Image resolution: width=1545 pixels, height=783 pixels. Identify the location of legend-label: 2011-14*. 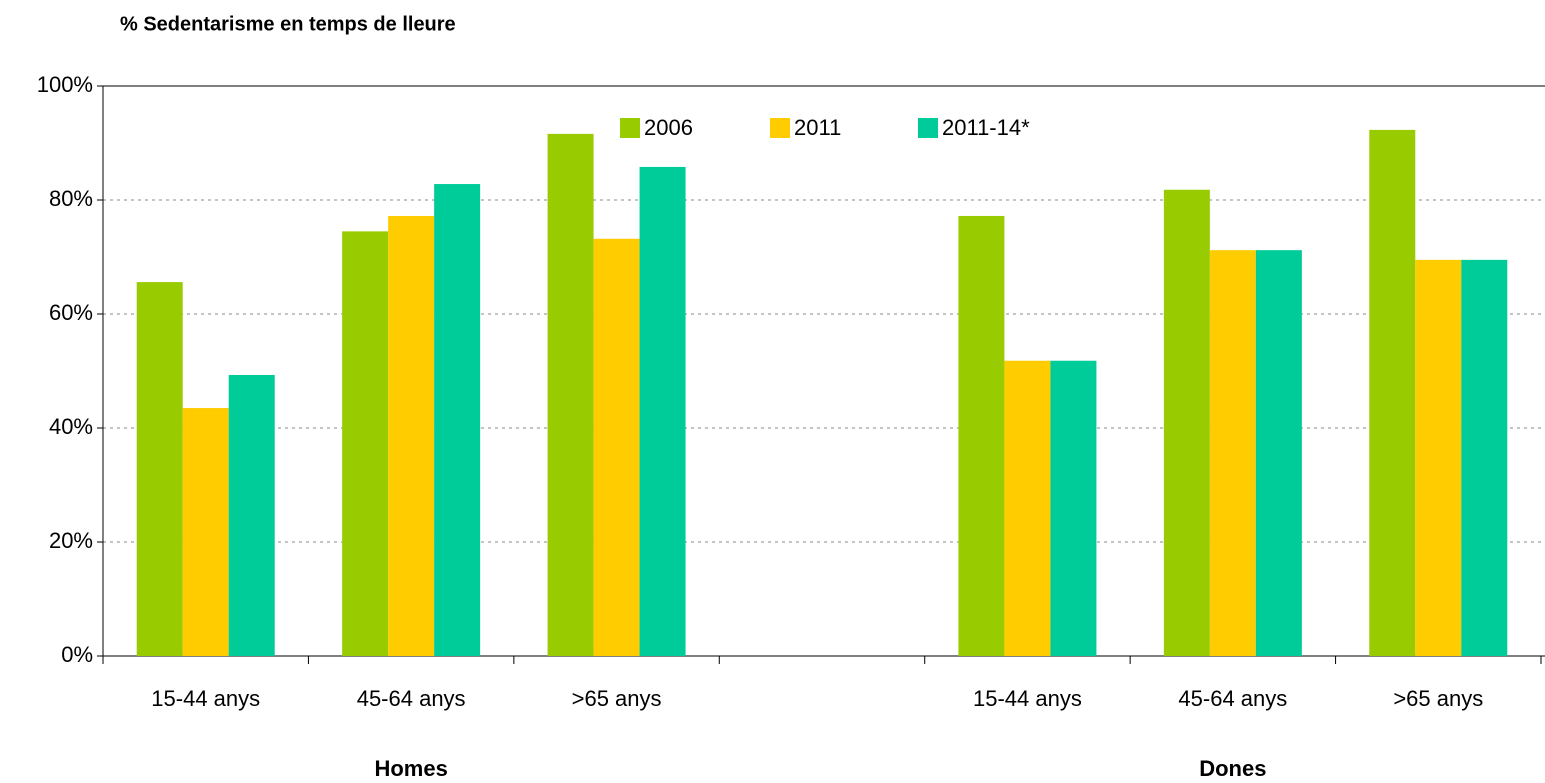
(986, 127).